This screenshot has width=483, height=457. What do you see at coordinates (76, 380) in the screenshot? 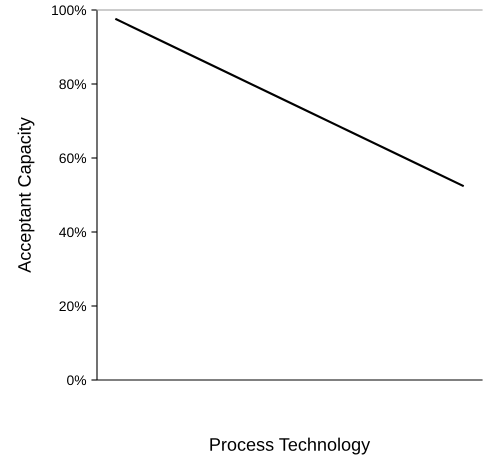
I see `y-tick-label: 0%` at bounding box center [76, 380].